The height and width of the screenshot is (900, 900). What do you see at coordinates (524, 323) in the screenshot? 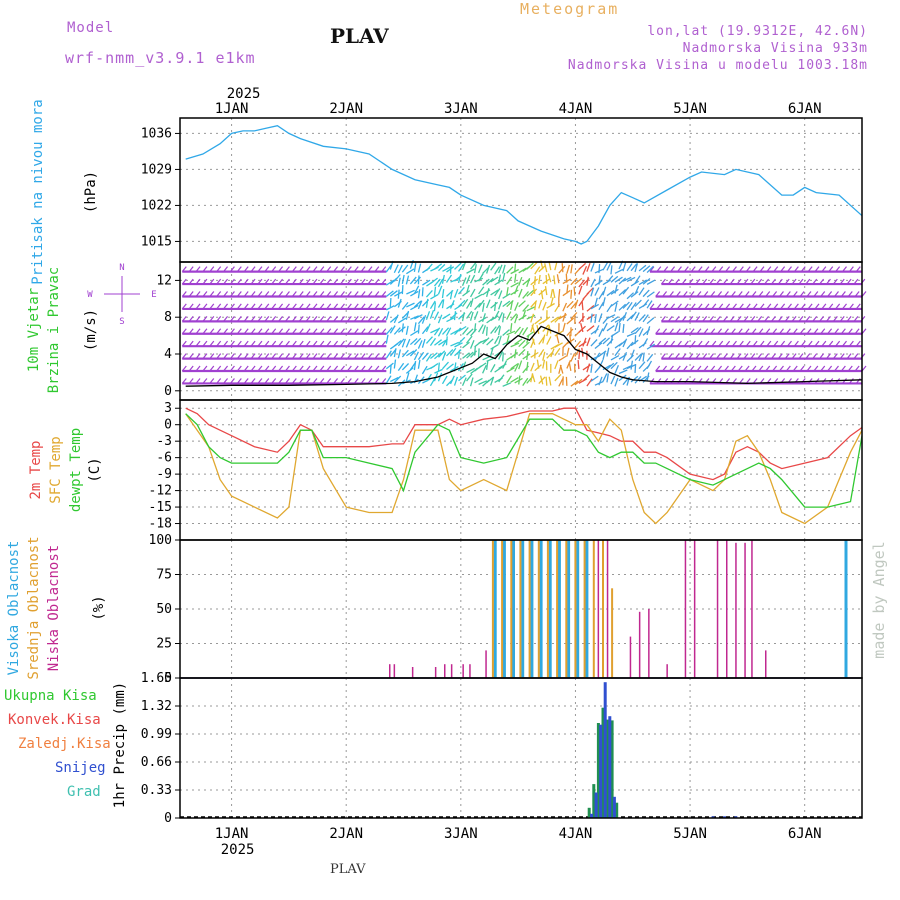
I see `wind-barbs` at bounding box center [524, 323].